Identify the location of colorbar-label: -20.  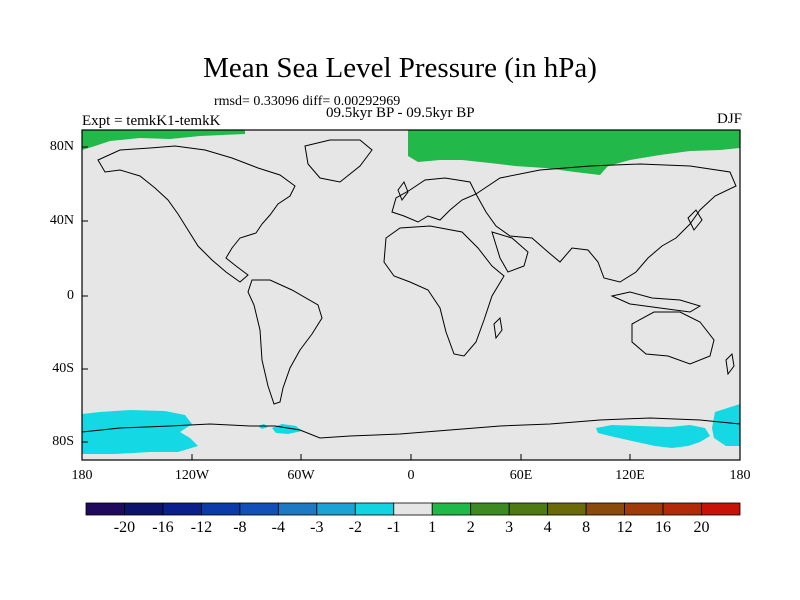
(124, 527).